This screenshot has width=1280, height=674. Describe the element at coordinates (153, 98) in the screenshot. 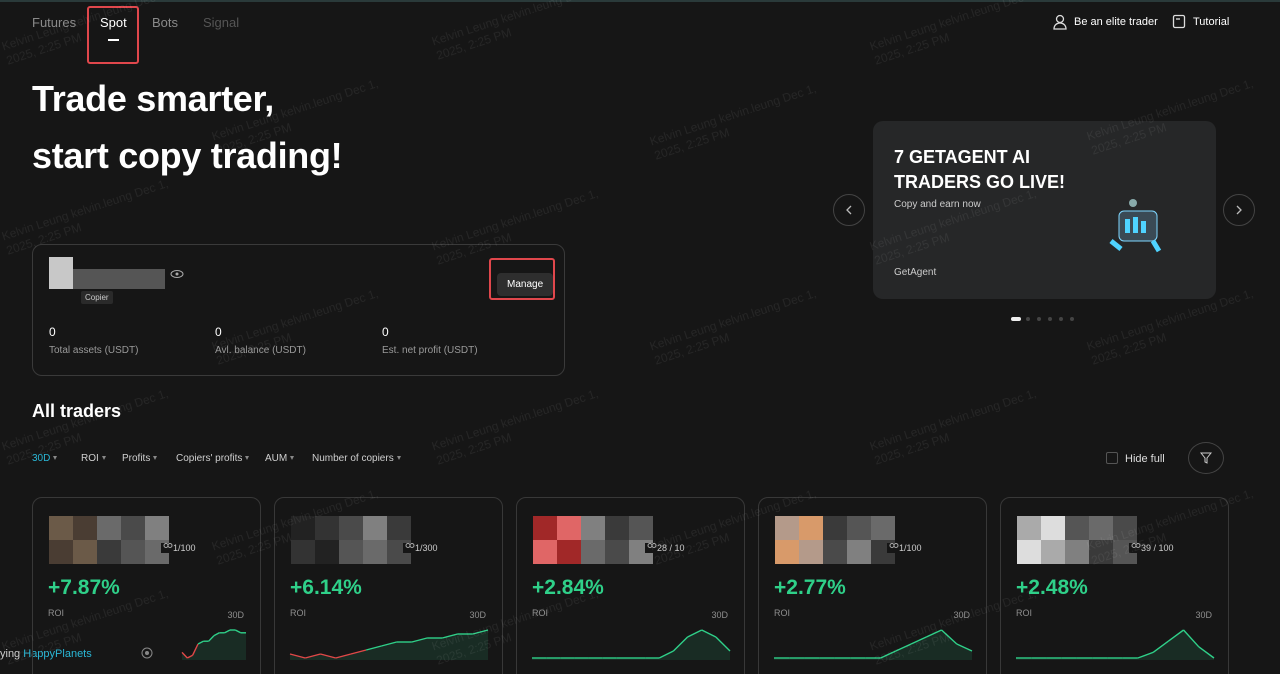

I see `hero-title: Trade smarter,` at that location.